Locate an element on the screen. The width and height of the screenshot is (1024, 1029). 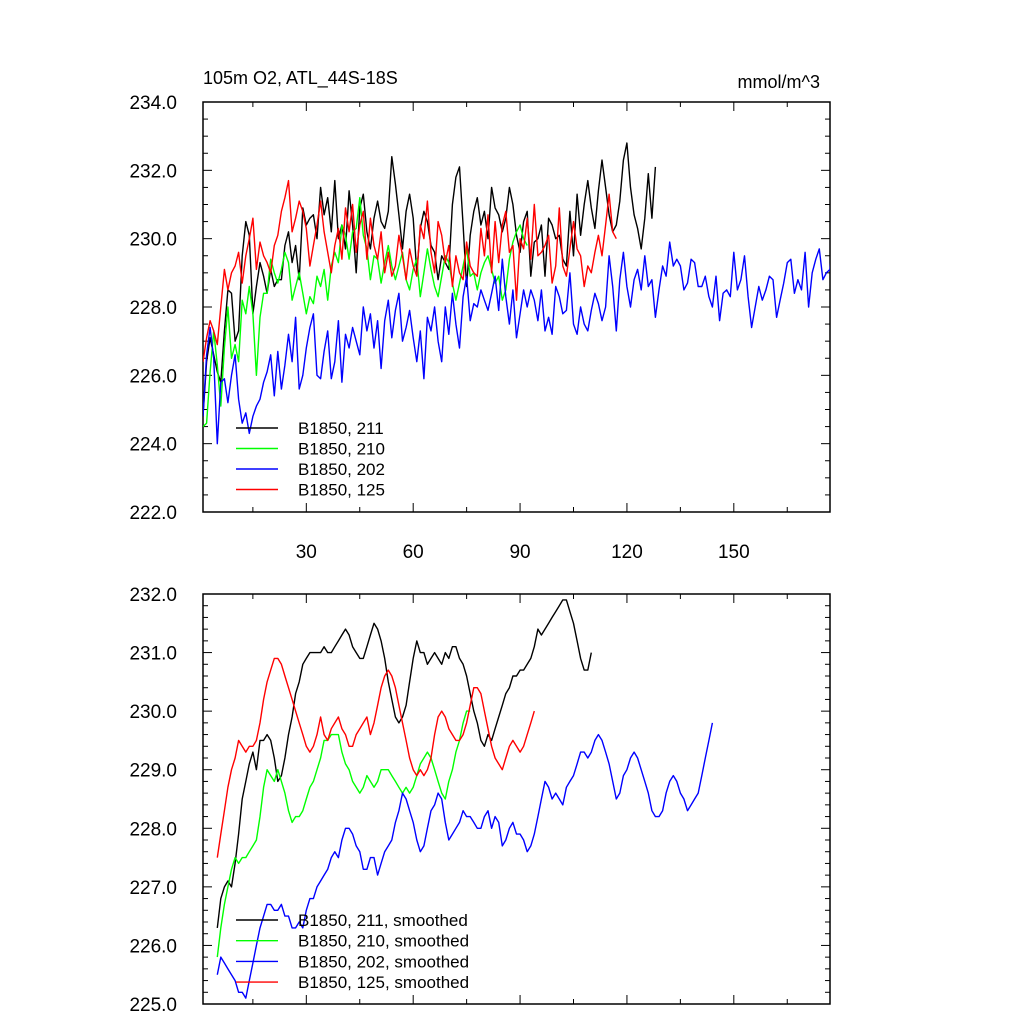
legend-label: B1850, 202 is located at coordinates (341, 469).